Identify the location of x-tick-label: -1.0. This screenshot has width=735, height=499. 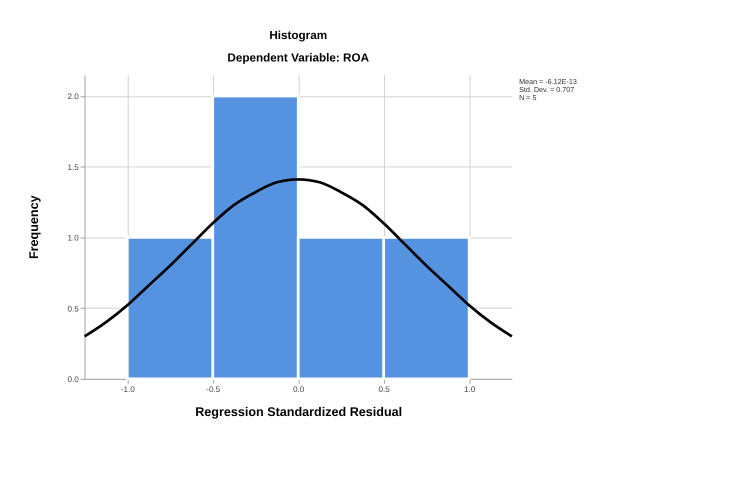
(128, 389).